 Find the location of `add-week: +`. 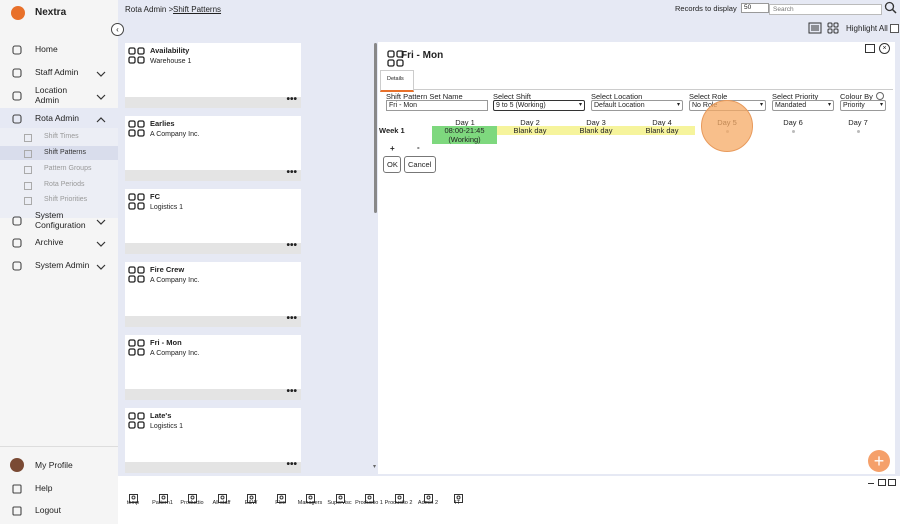

add-week: + is located at coordinates (392, 148).